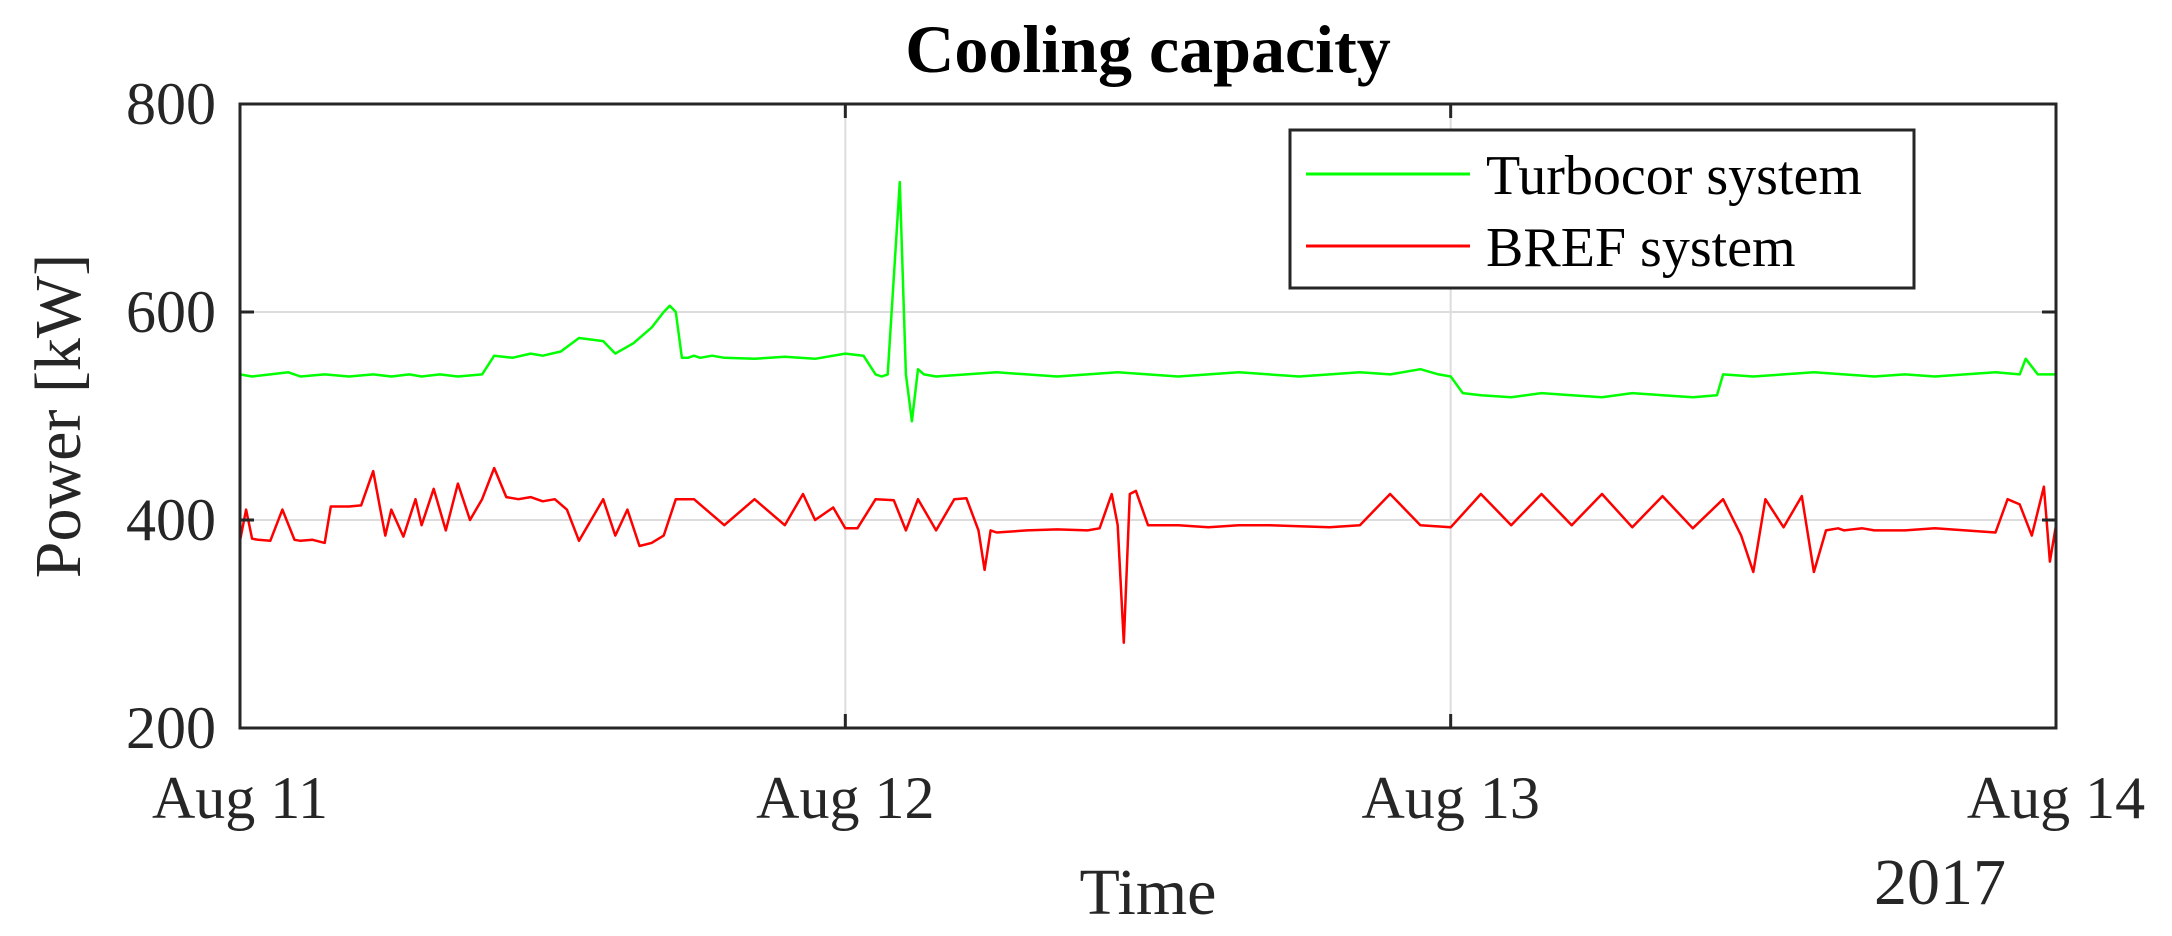 This screenshot has height=936, width=2172. I want to click on legend-label-bref: BREF system, so click(1641, 248).